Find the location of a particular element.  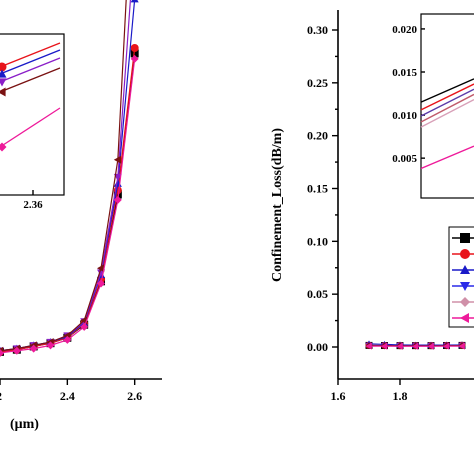

left-inset-frame is located at coordinates (32, 114).